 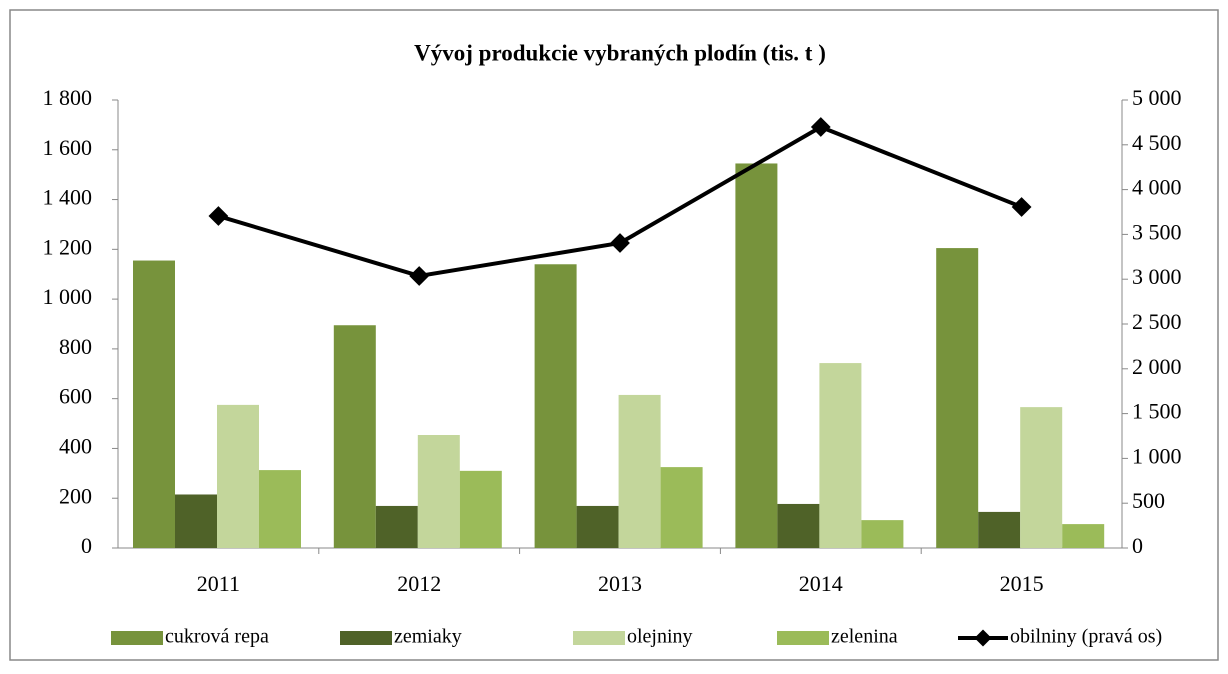 What do you see at coordinates (1157, 231) in the screenshot?
I see `y2-tick-label: 3 500` at bounding box center [1157, 231].